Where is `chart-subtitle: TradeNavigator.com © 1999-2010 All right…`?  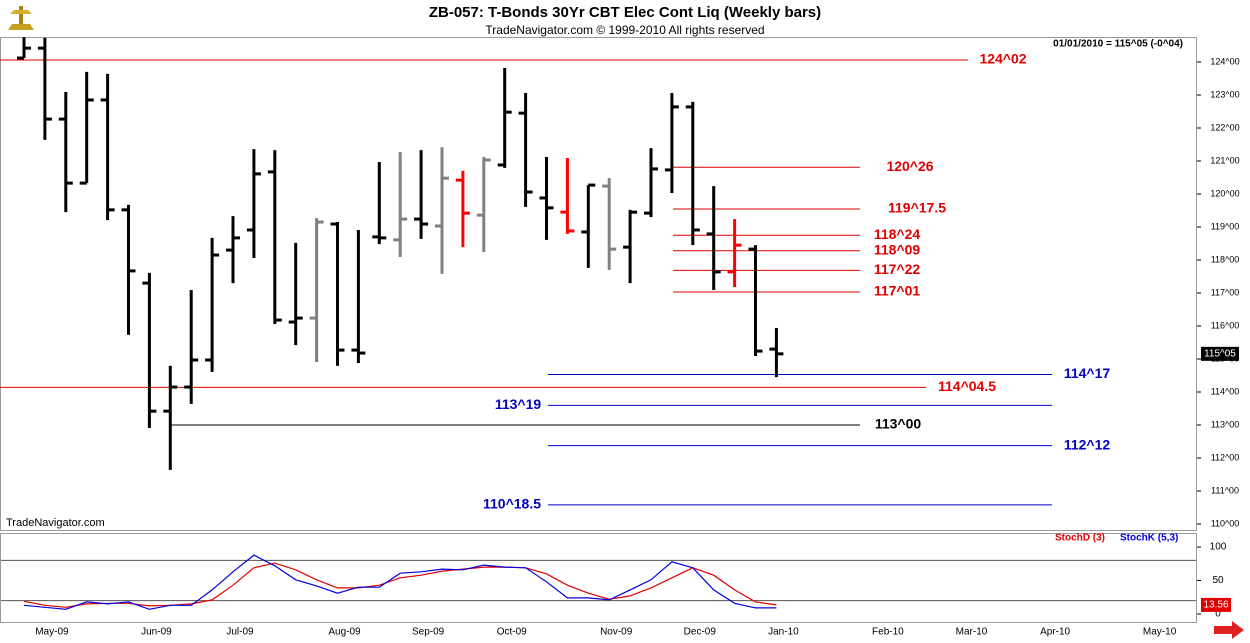 chart-subtitle: TradeNavigator.com © 1999-2010 All right… is located at coordinates (624, 30).